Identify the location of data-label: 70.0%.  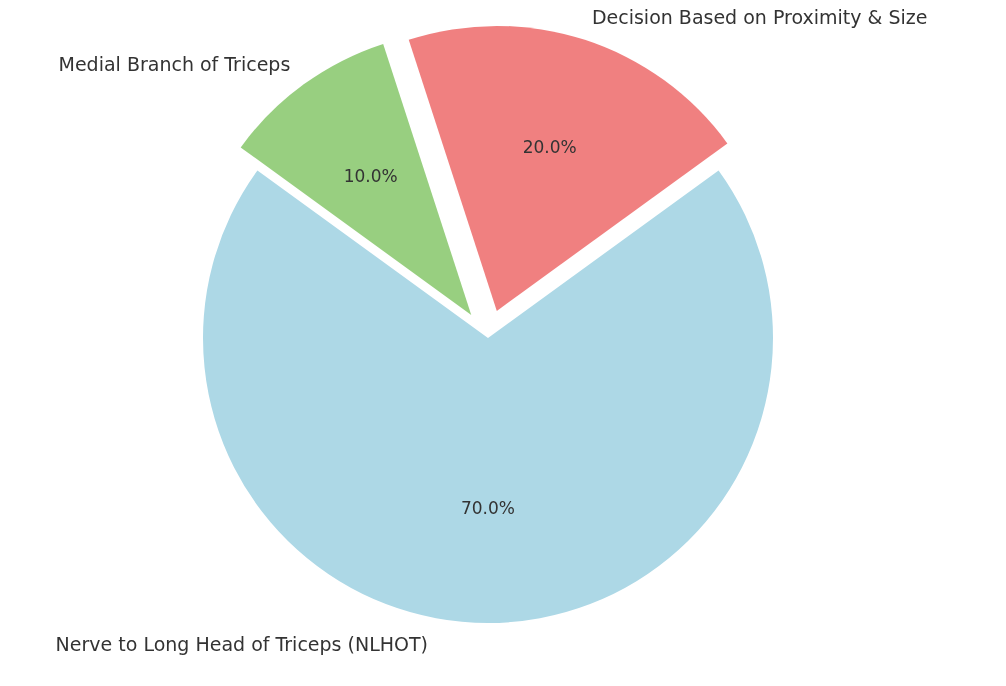
(488, 508).